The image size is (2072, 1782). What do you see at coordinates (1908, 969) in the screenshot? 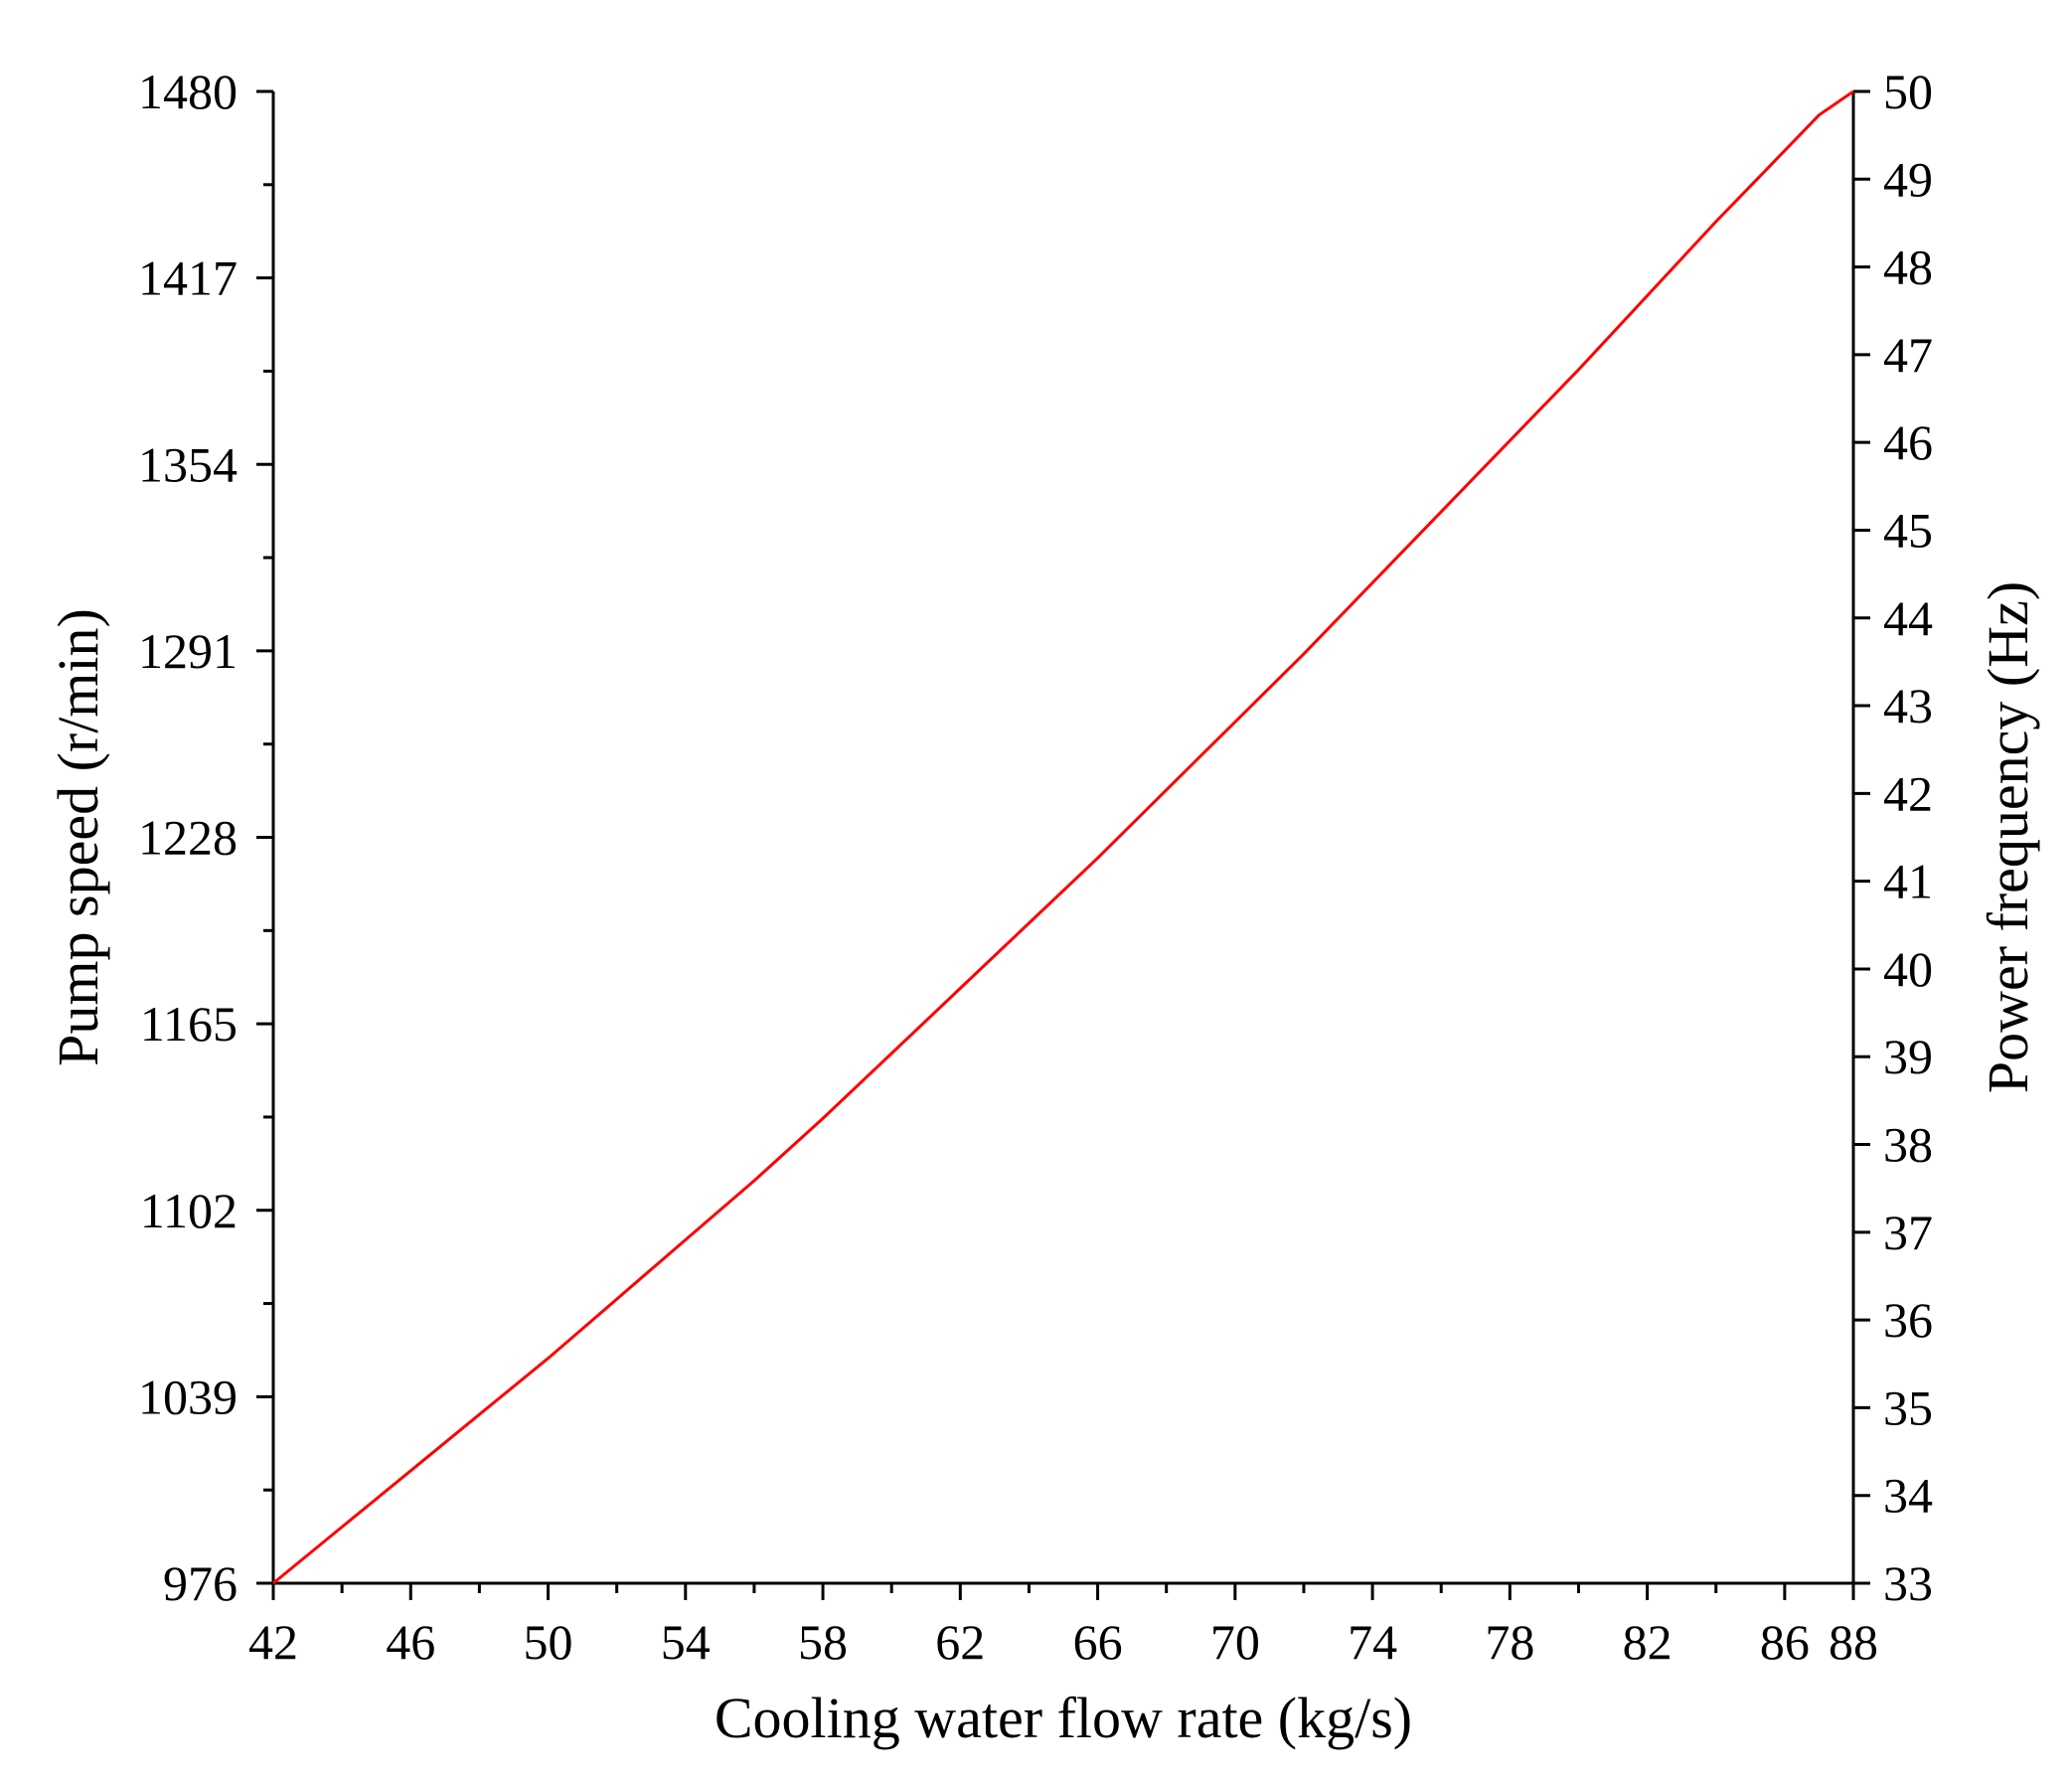
I see `y2-tick-label: 40` at bounding box center [1908, 969].